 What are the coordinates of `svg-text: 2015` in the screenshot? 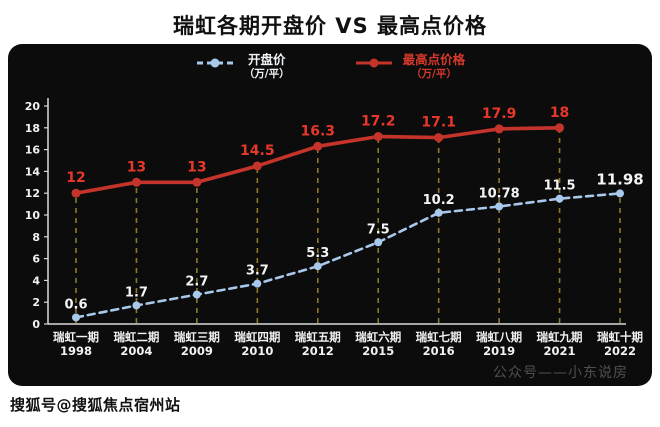 It's located at (378, 351).